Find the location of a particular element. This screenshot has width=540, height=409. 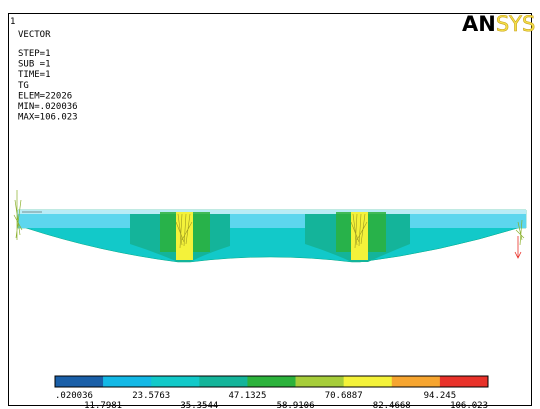

reaction-arrow is located at coordinates (518, 247).